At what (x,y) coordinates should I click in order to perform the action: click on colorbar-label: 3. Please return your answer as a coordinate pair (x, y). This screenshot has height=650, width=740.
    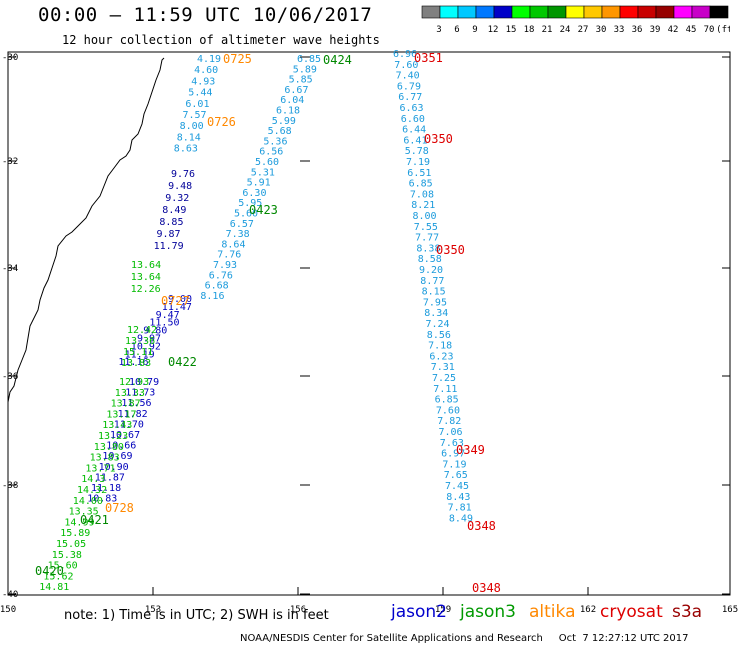
    Looking at the image, I should click on (438, 30).